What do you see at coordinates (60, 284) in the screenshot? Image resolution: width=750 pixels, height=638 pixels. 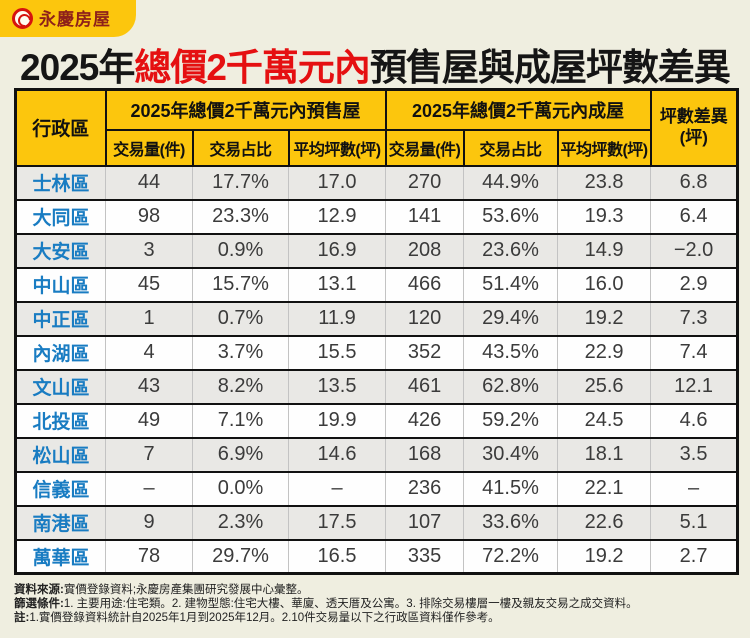 I see `district-cell: 中山區` at bounding box center [60, 284].